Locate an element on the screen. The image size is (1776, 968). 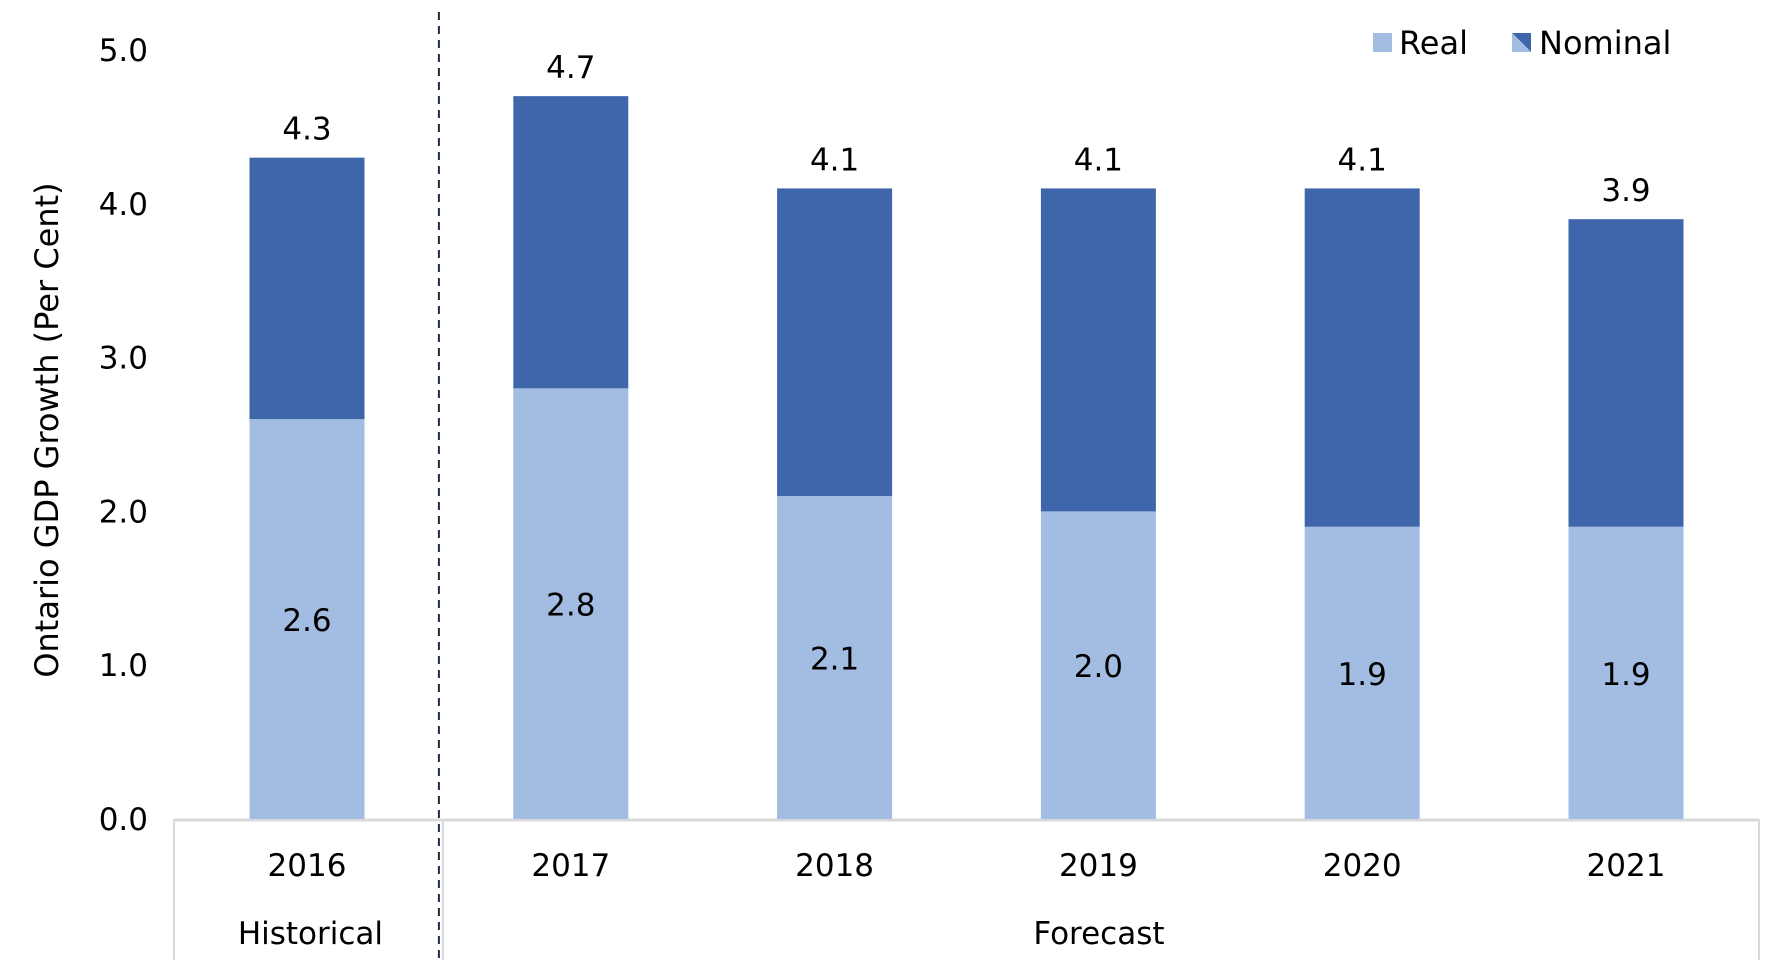
data-label-real: 2.6 is located at coordinates (306, 621).